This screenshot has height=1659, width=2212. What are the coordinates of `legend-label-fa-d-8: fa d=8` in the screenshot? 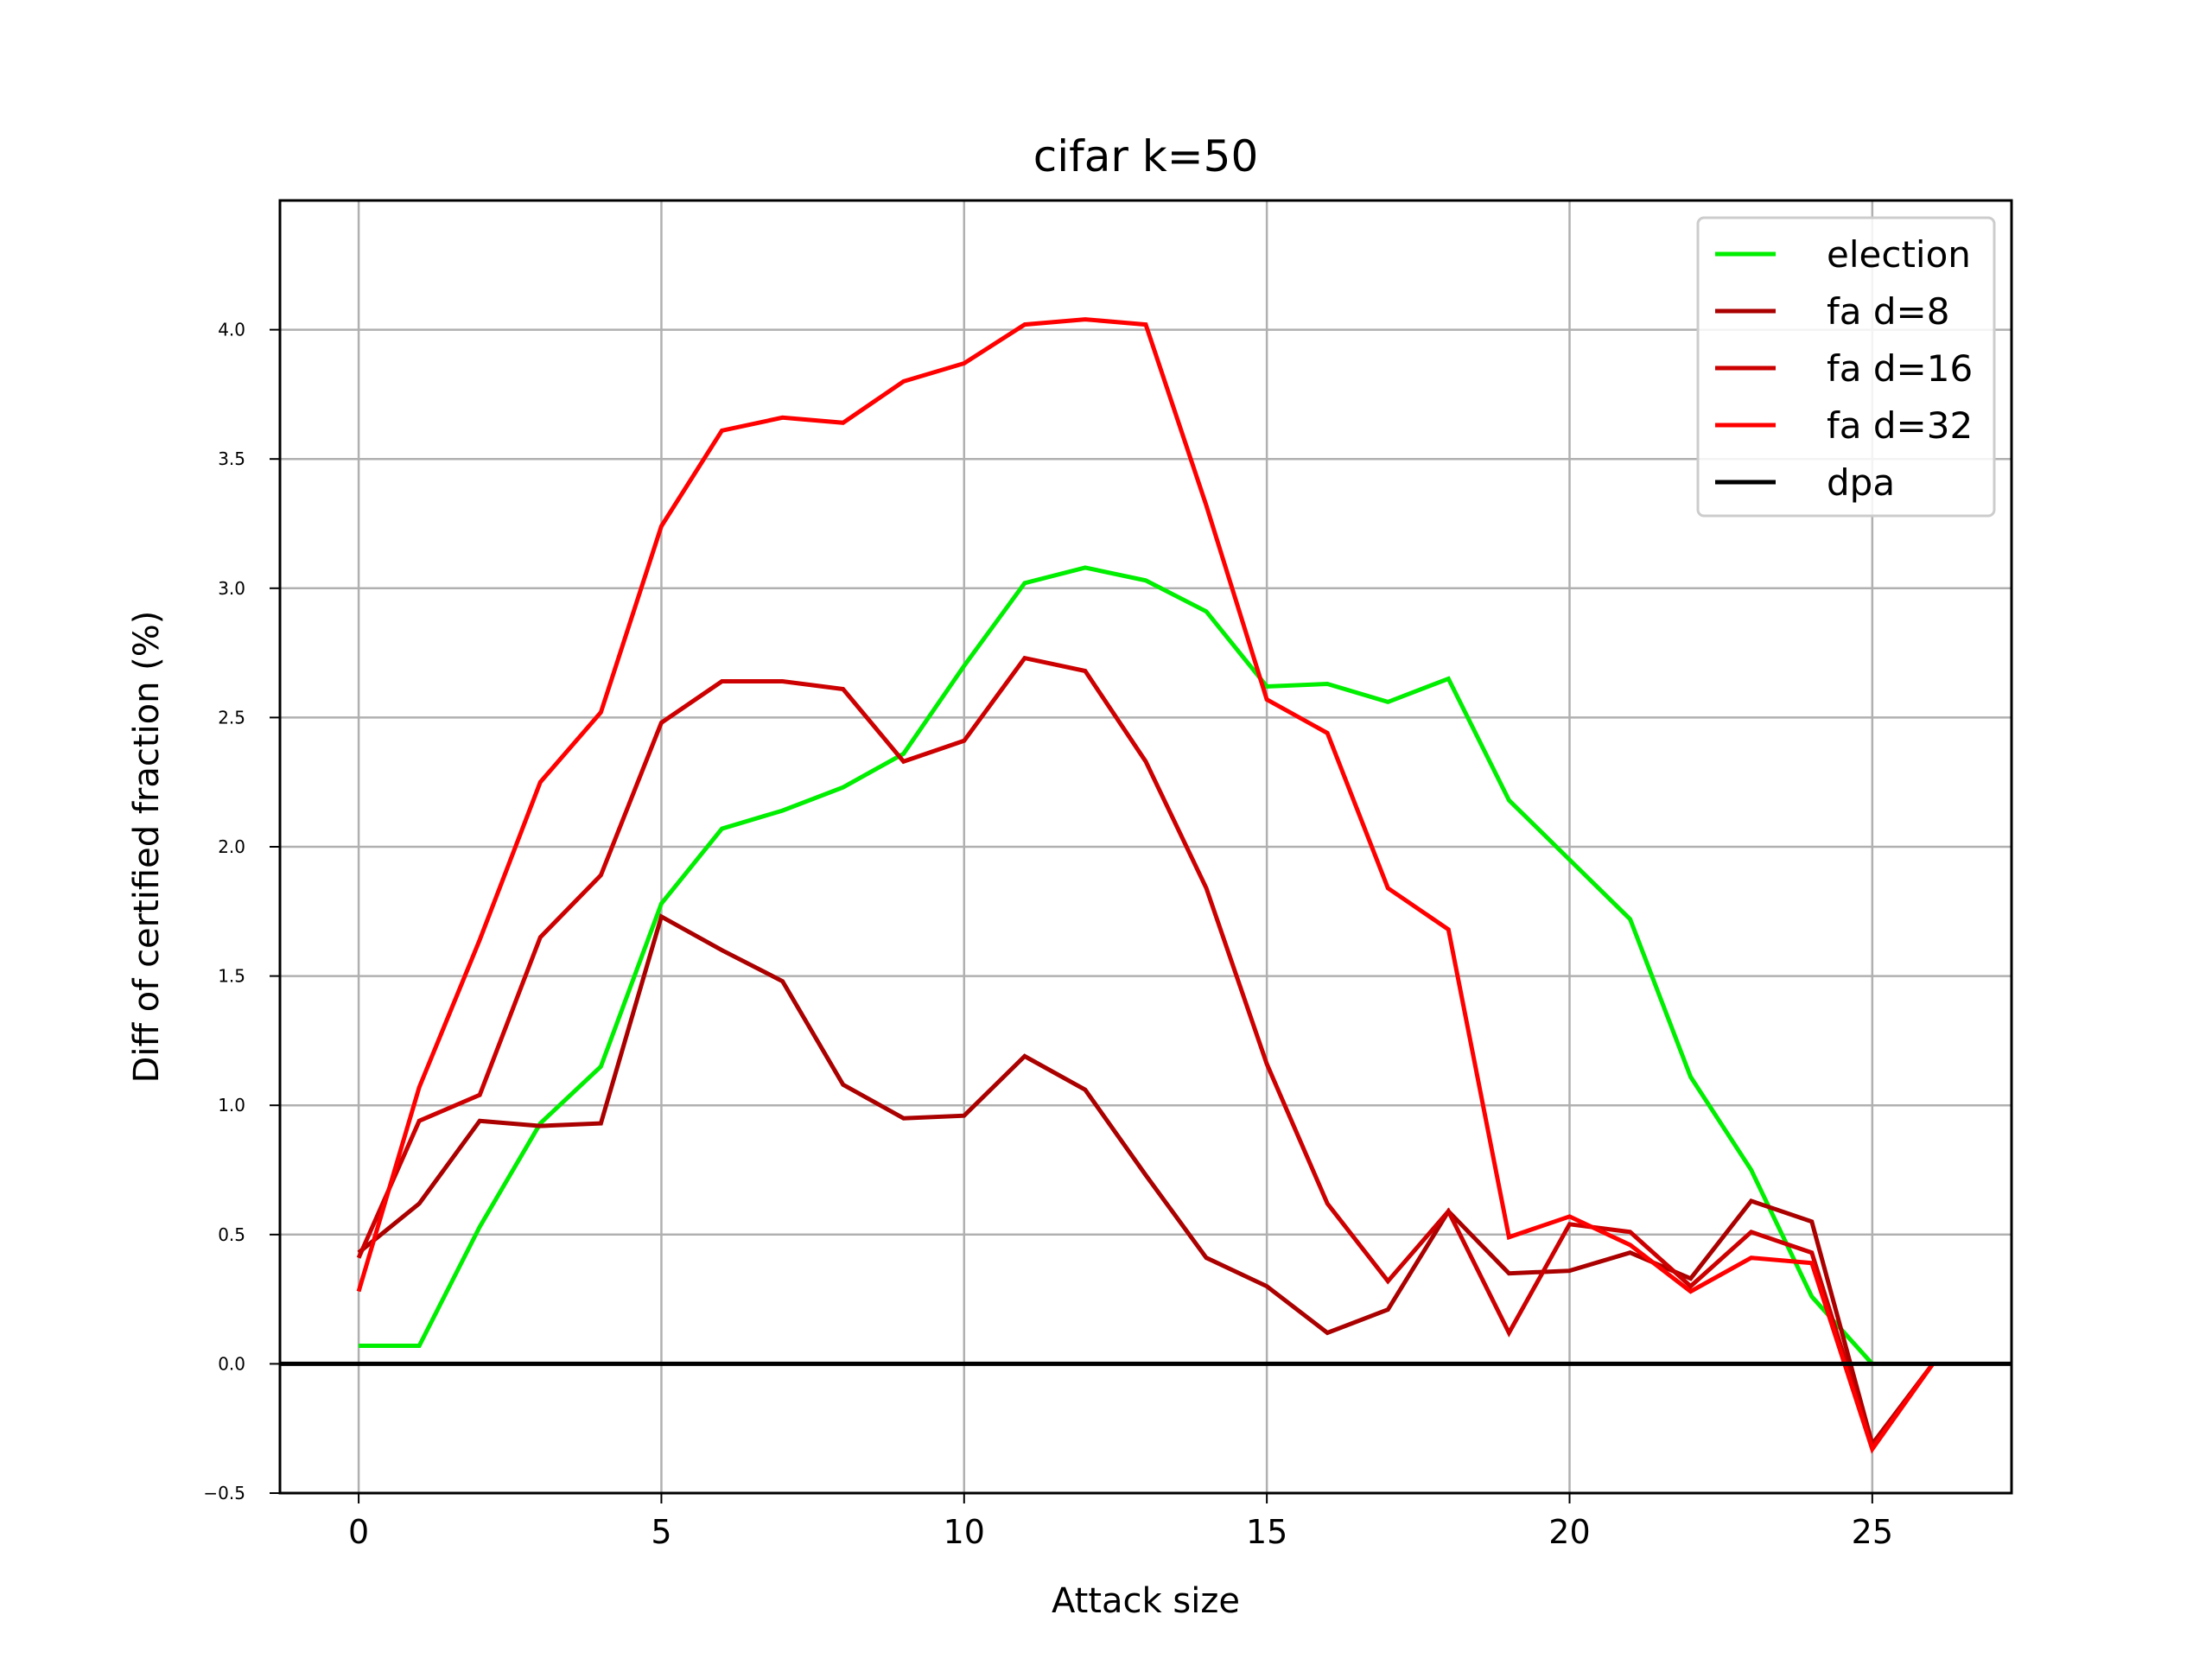 It's located at (1888, 311).